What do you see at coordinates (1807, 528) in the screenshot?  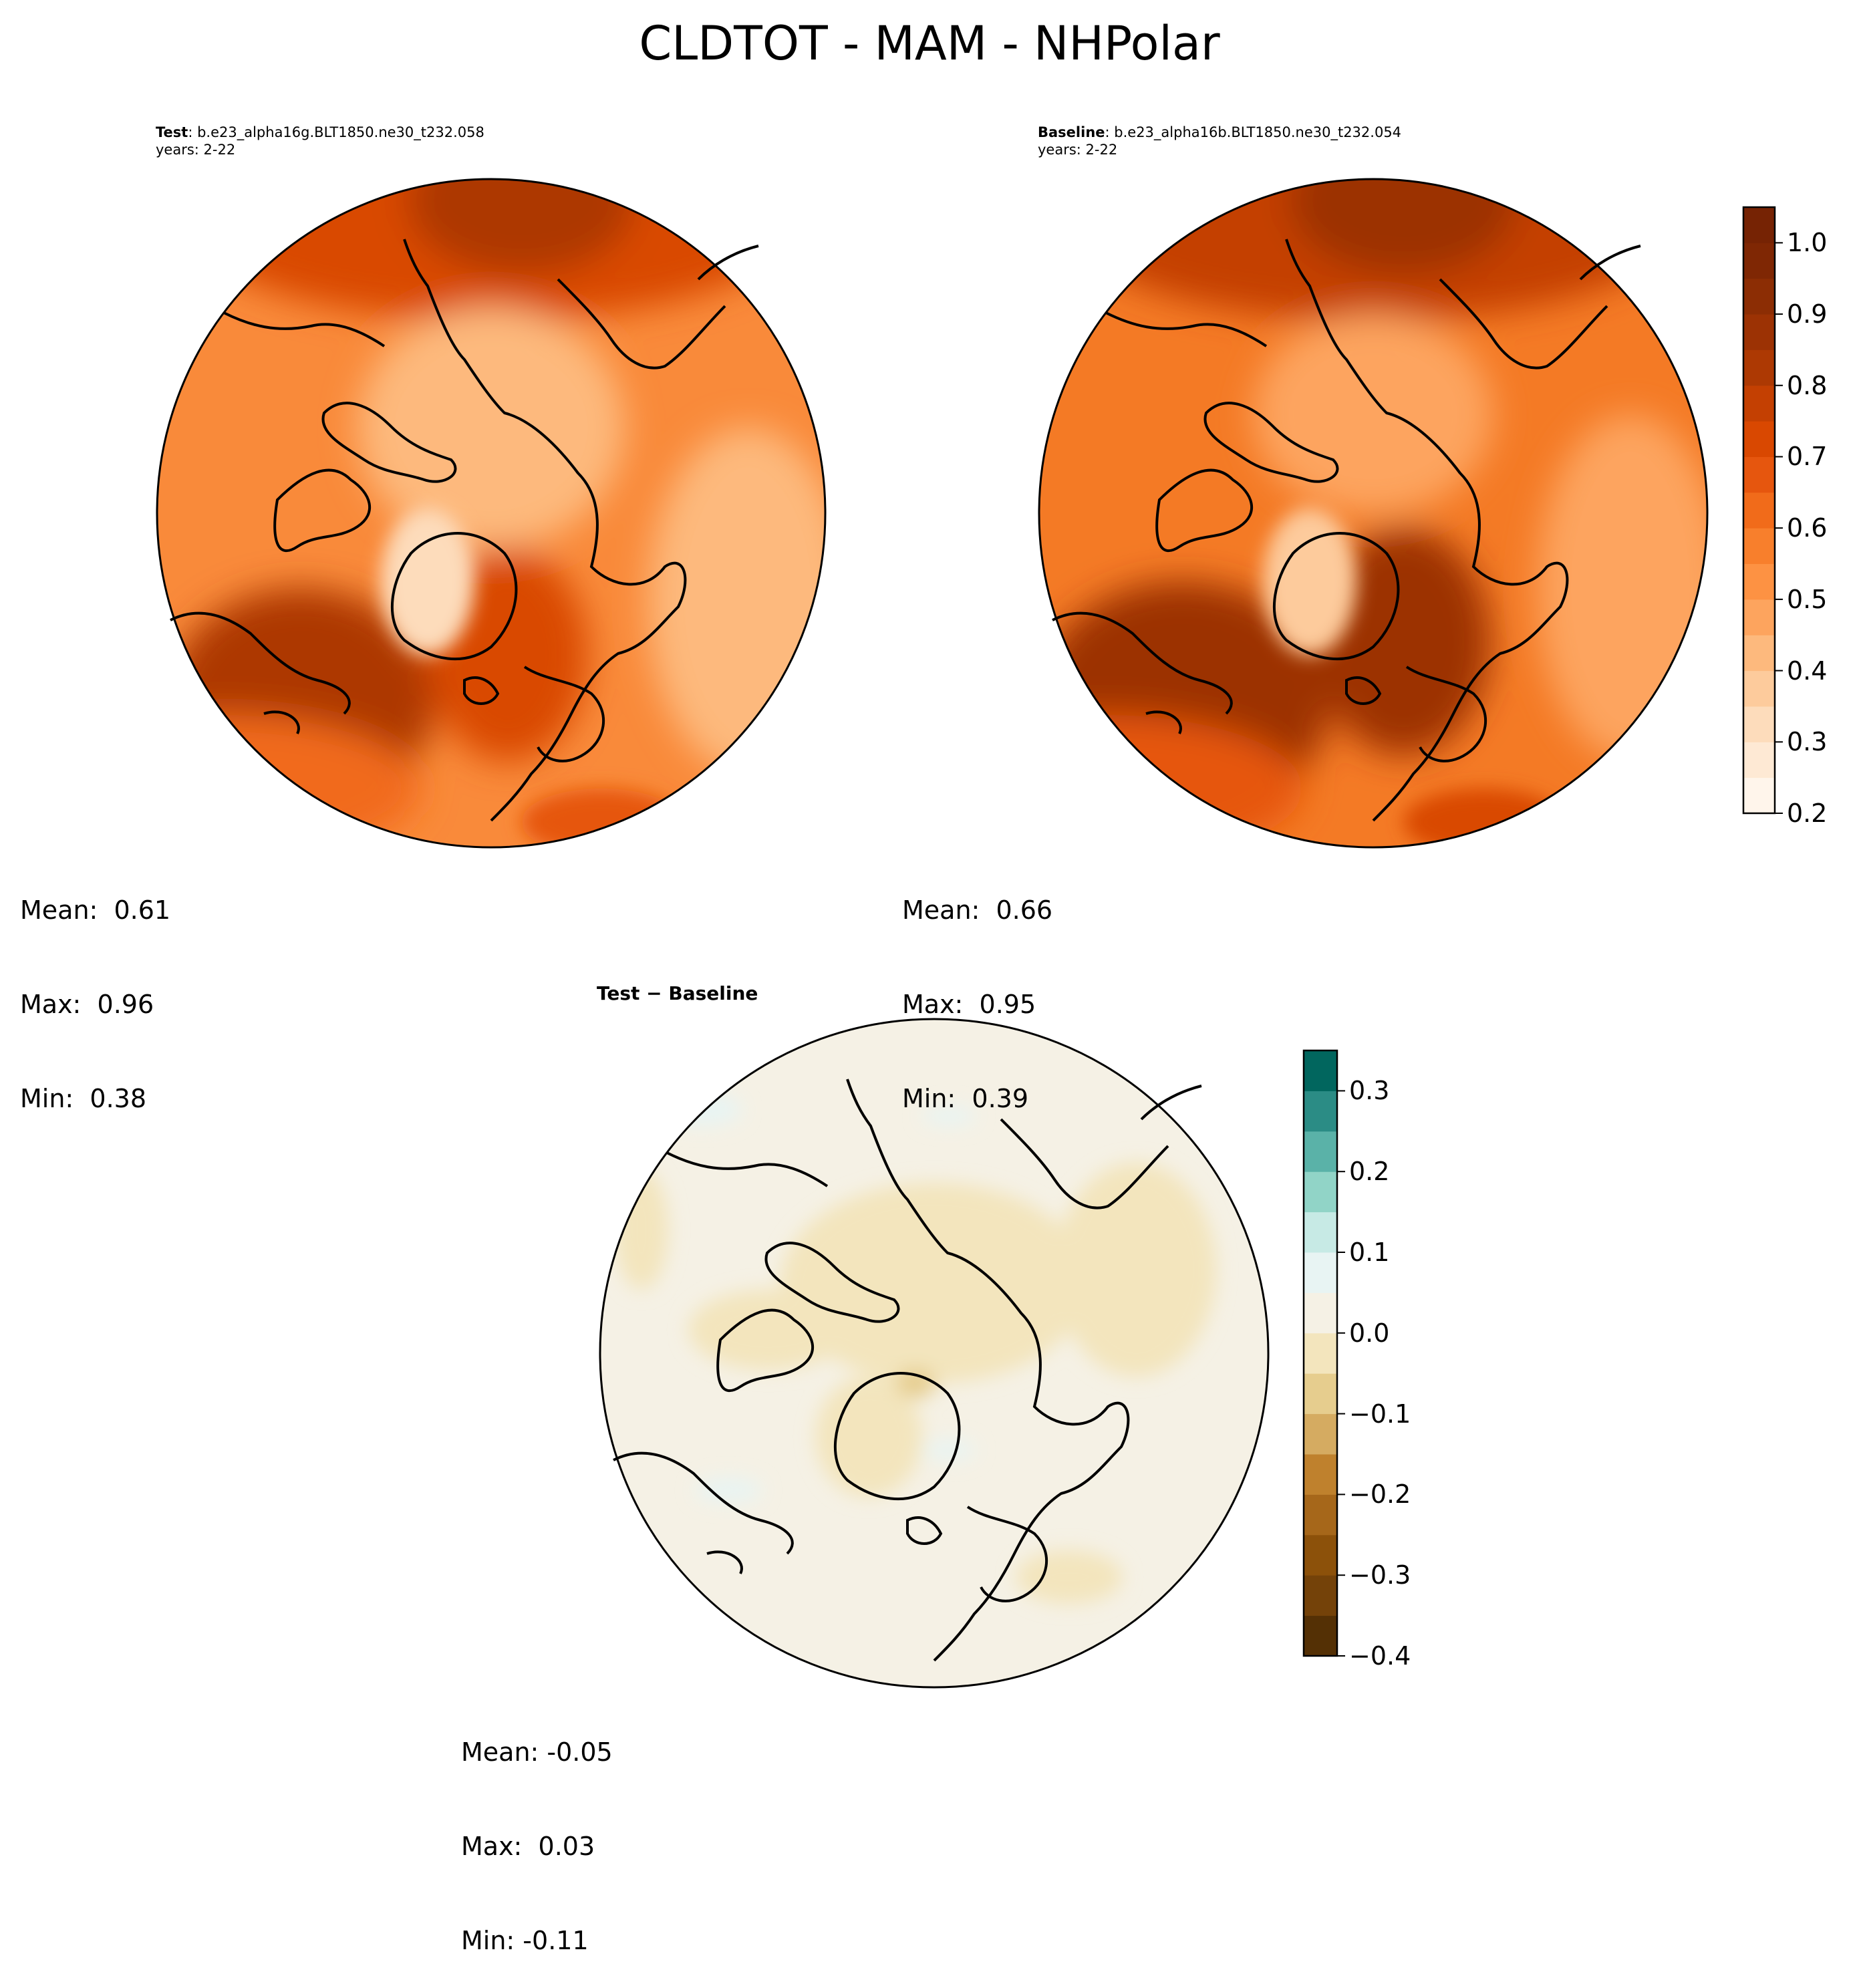 I see `main-colorbar-tick-label: 0.6` at bounding box center [1807, 528].